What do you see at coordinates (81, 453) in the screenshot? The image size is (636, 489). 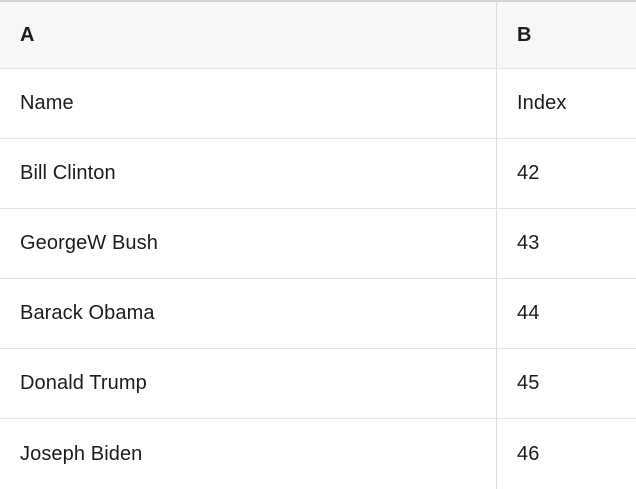 I see `cell-text: Joseph Biden` at bounding box center [81, 453].